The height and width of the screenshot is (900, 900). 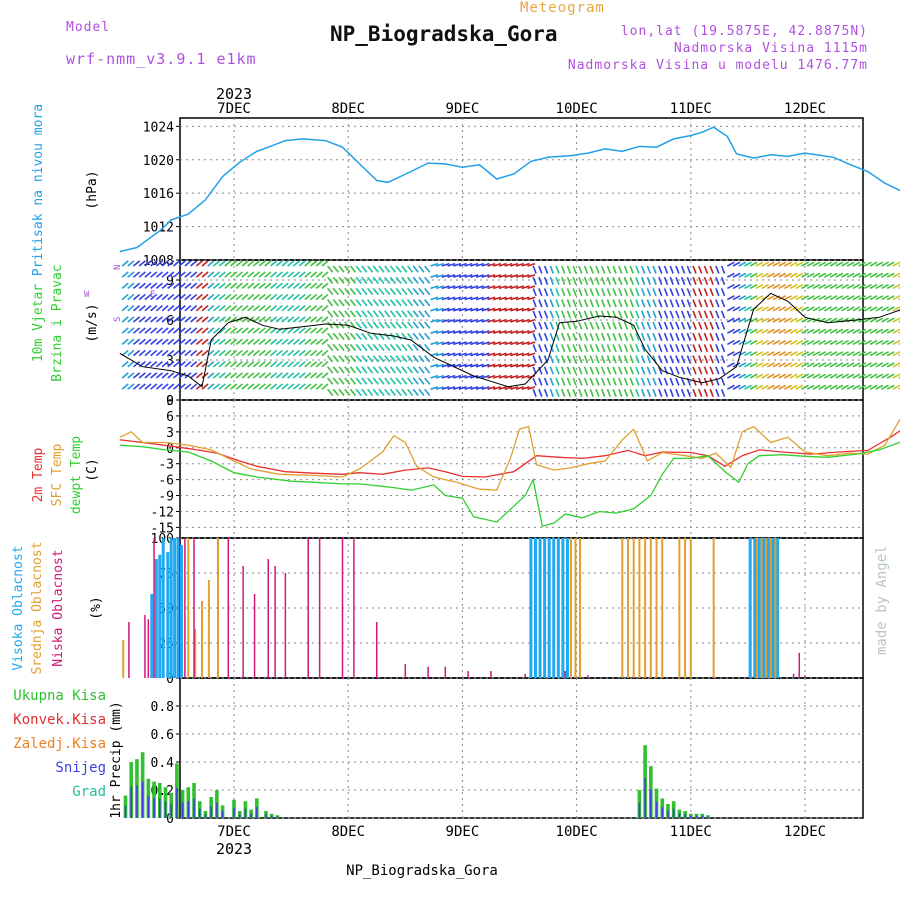 I want to click on y-tick-label: 6, so click(x=170, y=417).